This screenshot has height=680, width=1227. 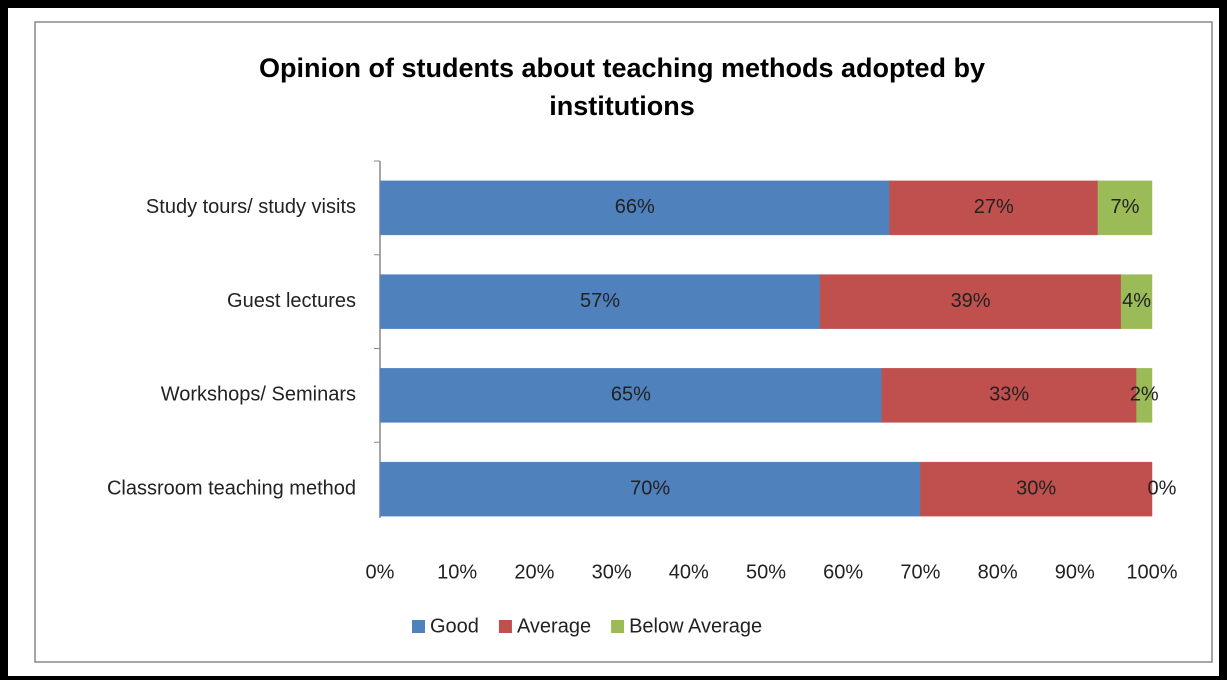 I want to click on data-label: 7%, so click(x=1125, y=207).